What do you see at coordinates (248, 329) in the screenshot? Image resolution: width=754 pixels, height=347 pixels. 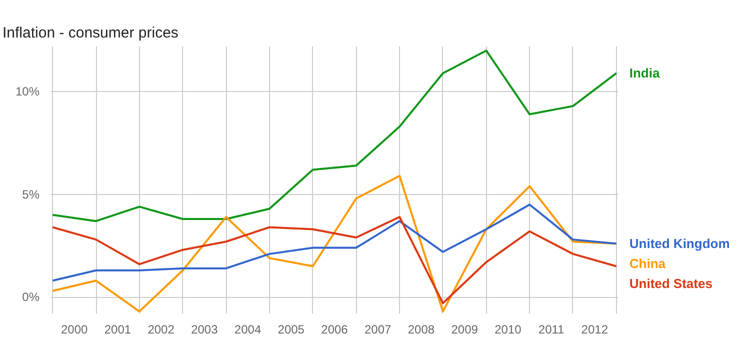 I see `x-tick-label: 2004` at bounding box center [248, 329].